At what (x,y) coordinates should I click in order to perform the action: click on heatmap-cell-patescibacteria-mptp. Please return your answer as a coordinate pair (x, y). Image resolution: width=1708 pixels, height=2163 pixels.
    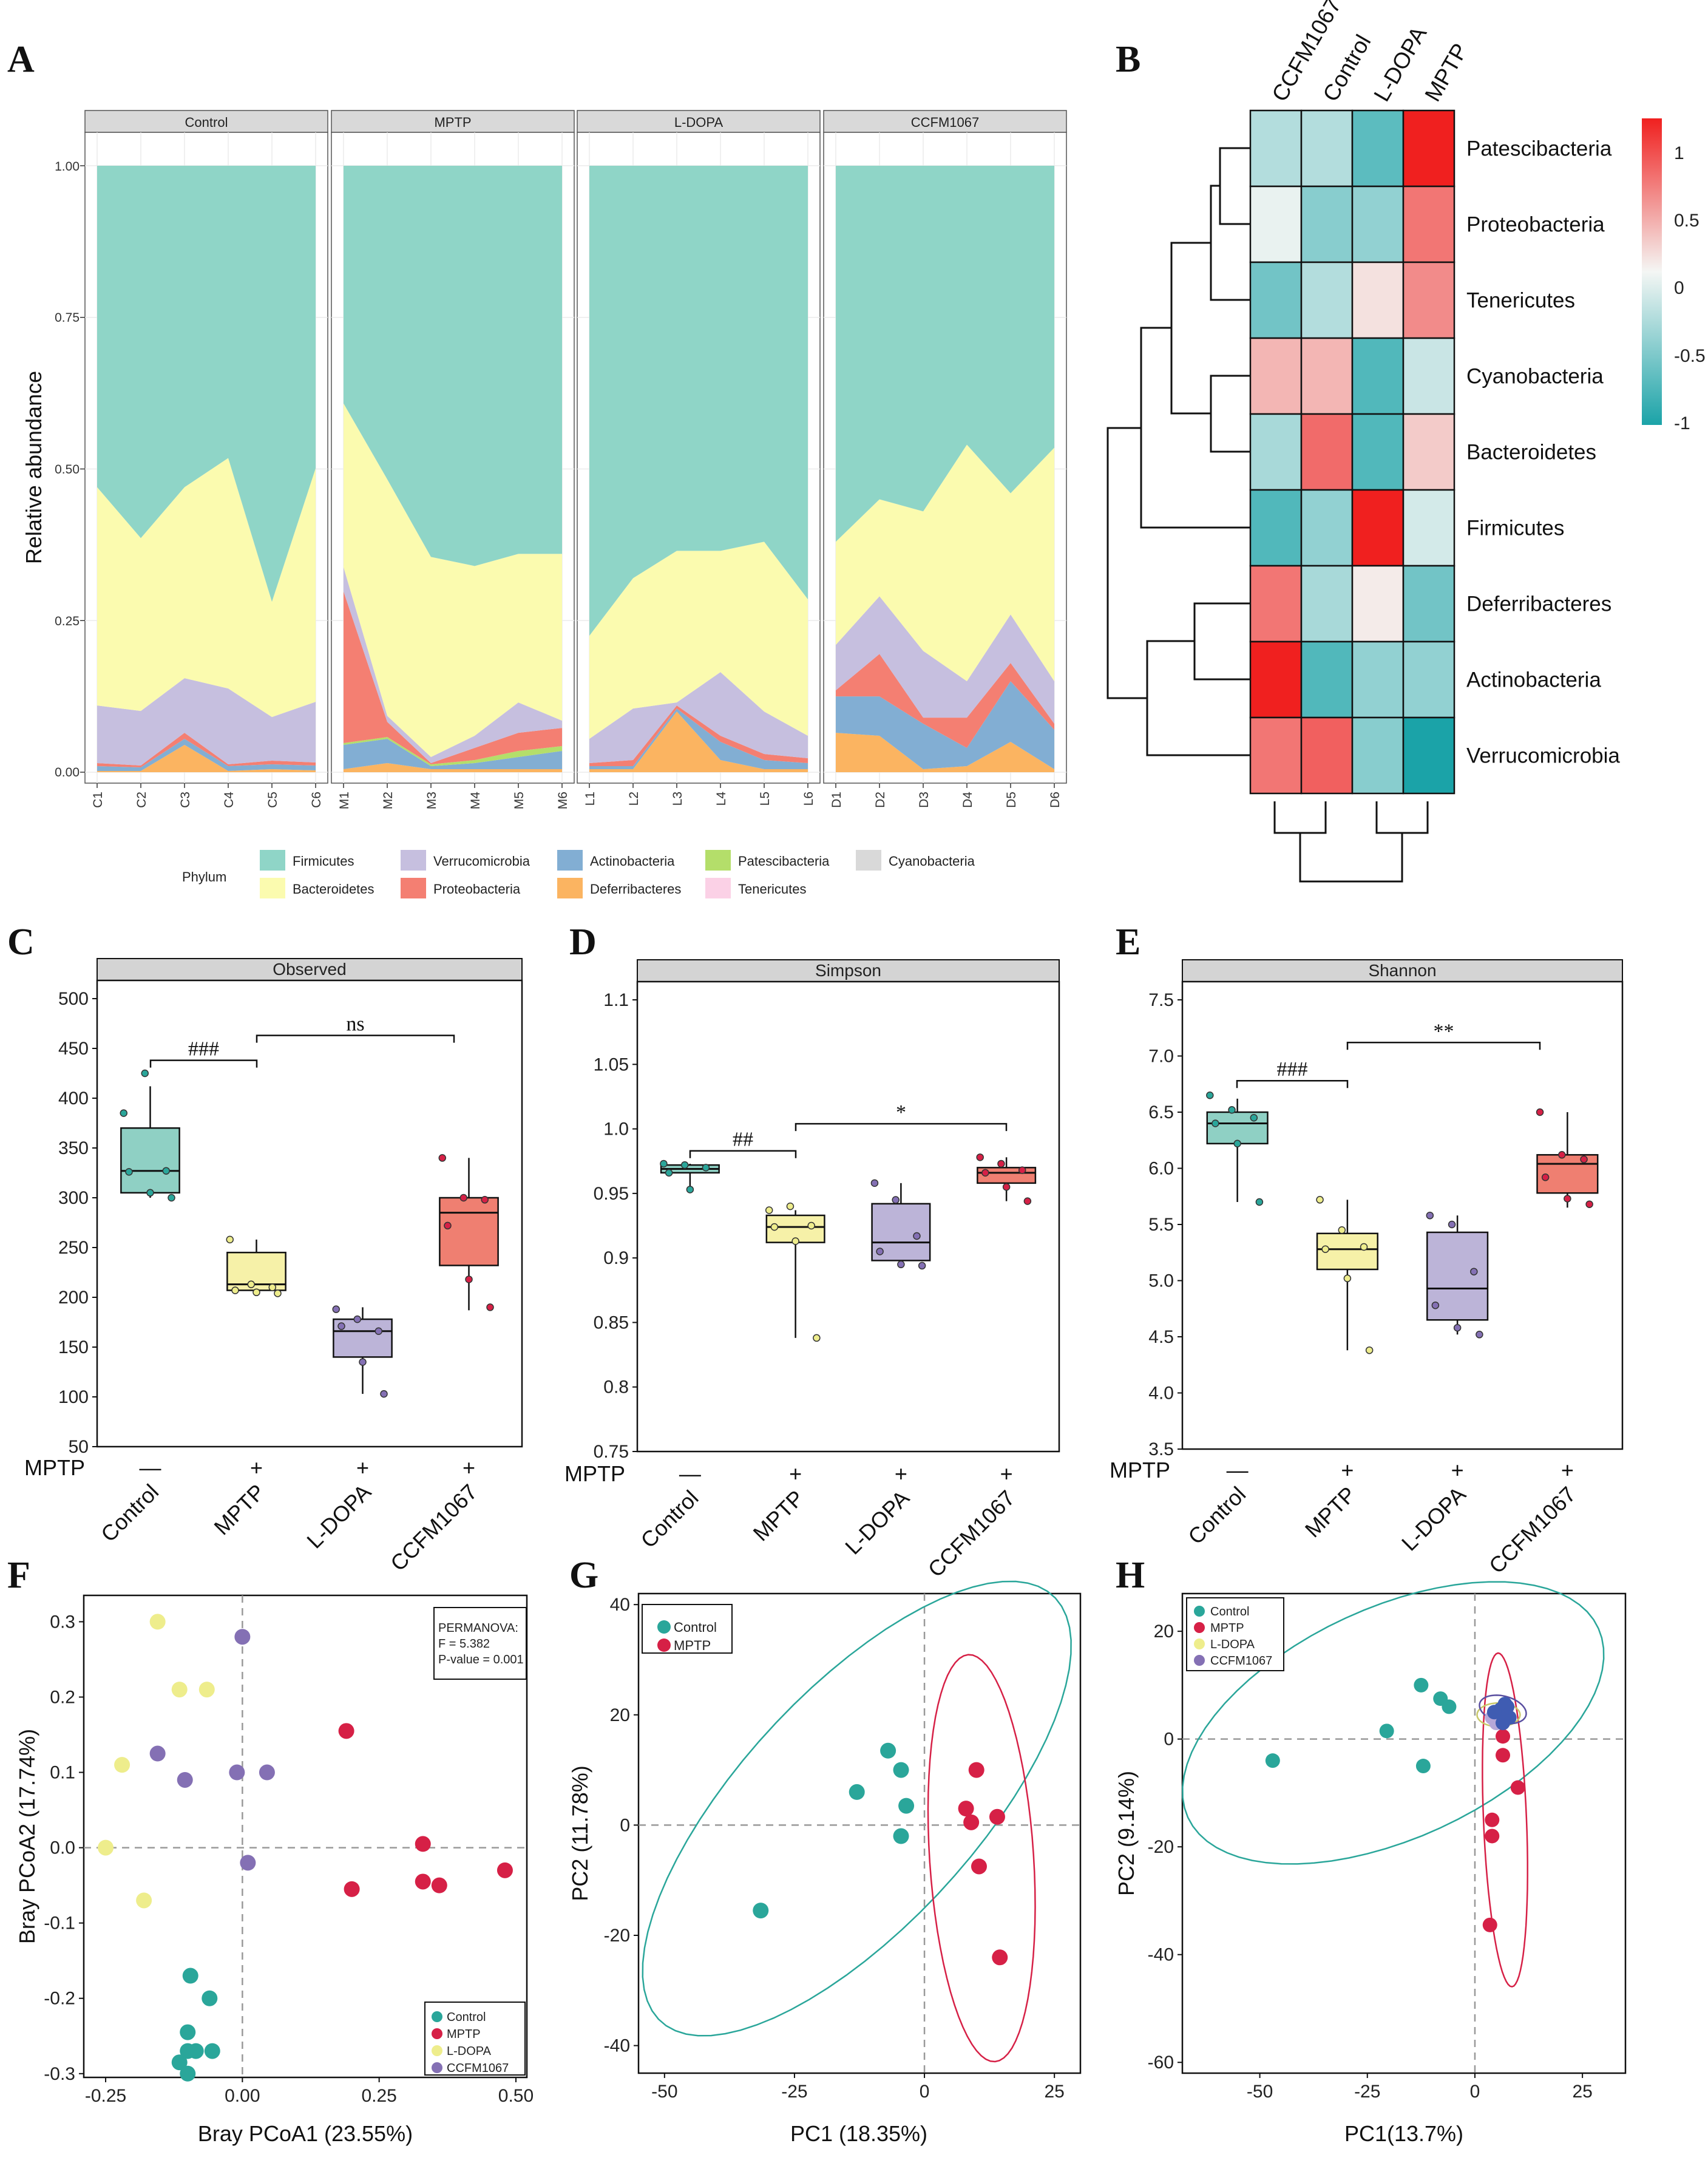
    Looking at the image, I should click on (1429, 148).